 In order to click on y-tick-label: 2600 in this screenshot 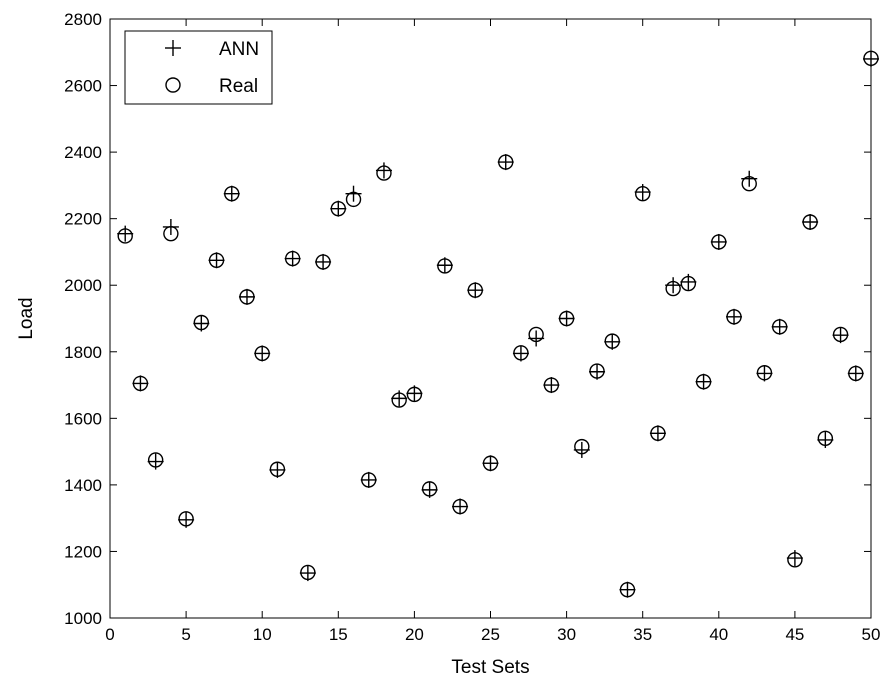, I will do `click(83, 86)`.